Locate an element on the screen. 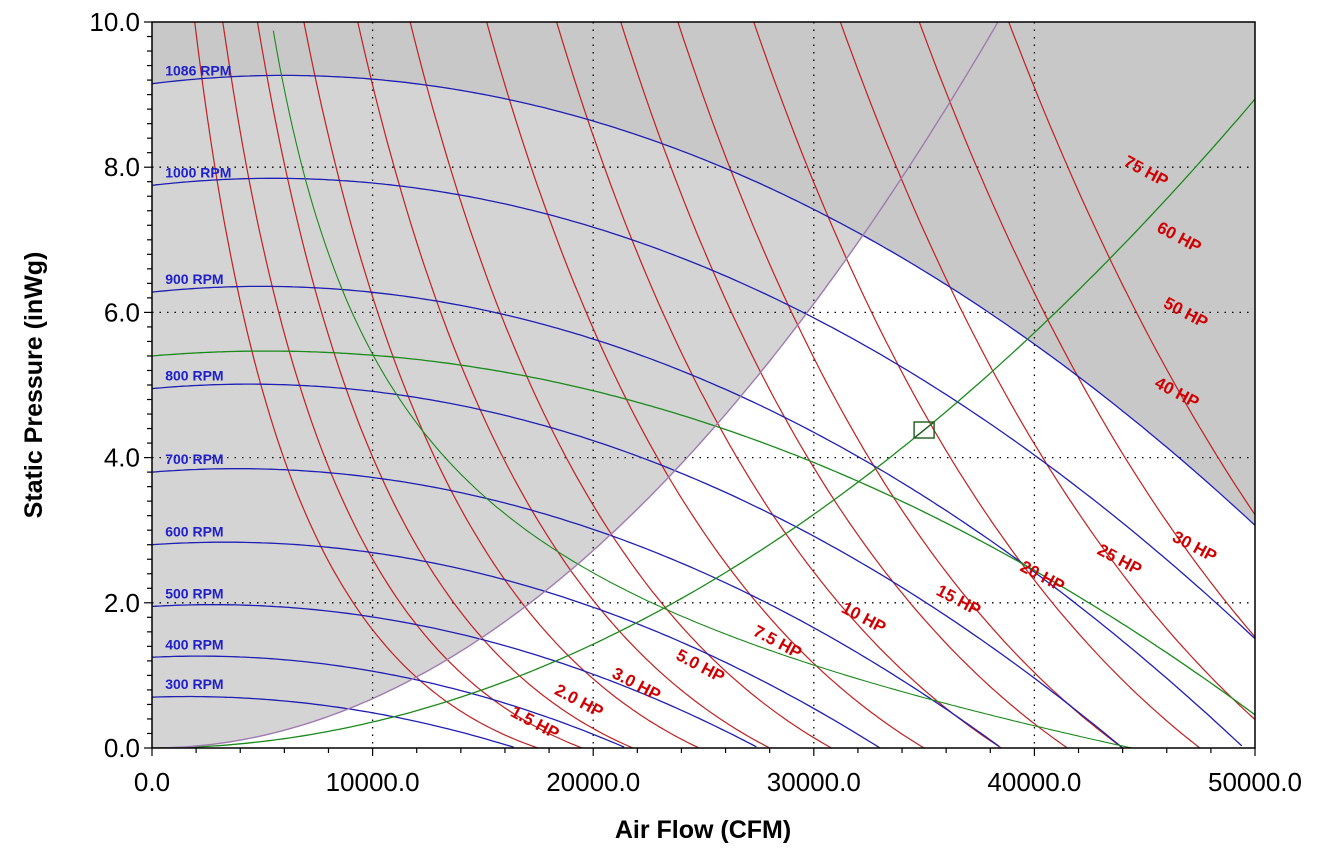 This screenshot has height=850, width=1330. x-tick-label: 10000.0 is located at coordinates (373, 782).